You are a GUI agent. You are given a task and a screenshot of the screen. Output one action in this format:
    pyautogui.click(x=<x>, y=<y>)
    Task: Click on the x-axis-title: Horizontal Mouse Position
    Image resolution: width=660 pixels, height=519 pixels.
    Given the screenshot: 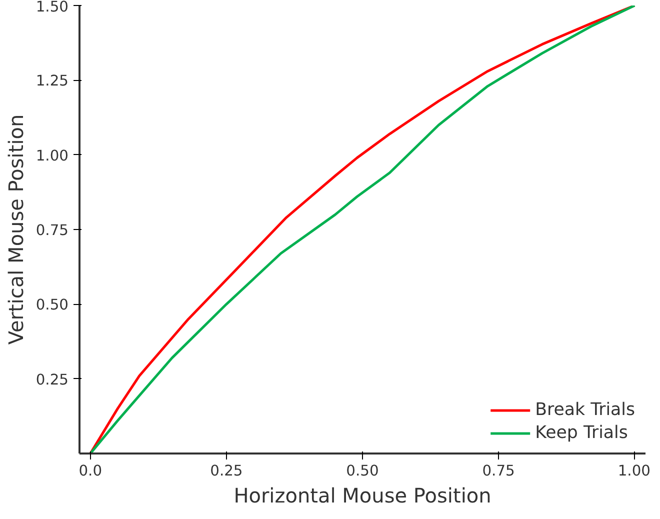 What is the action you would take?
    pyautogui.click(x=363, y=496)
    